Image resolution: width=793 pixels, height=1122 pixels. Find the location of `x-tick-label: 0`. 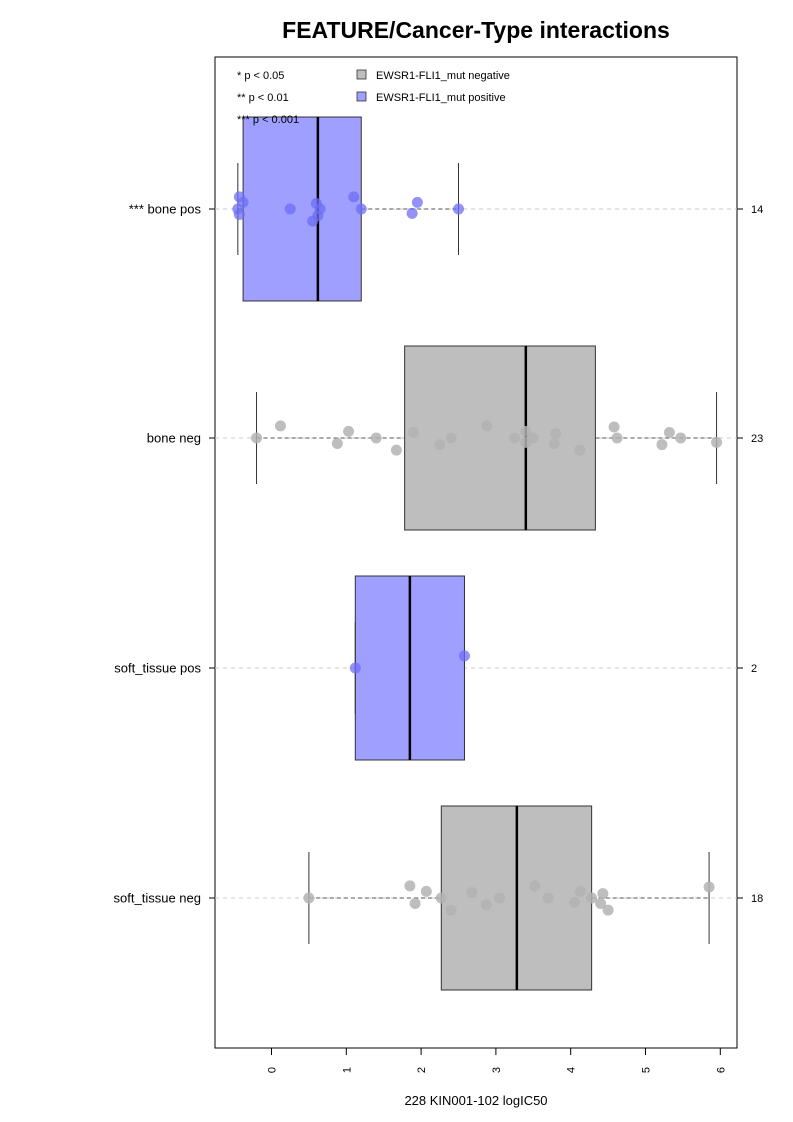

x-tick-label: 0 is located at coordinates (273, 1070).